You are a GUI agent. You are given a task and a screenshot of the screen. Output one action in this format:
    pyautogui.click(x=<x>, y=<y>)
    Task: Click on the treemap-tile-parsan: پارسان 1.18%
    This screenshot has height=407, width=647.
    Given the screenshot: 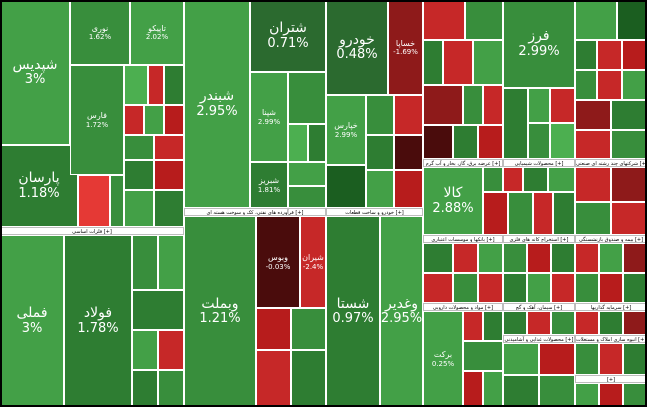 What is the action you would take?
    pyautogui.click(x=39, y=186)
    